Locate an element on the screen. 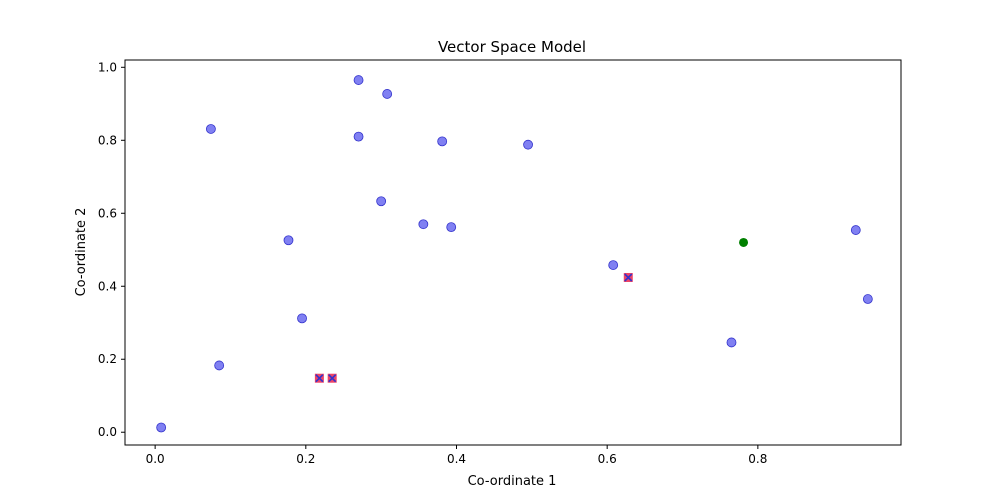 Image resolution: width=1000 pixels, height=504 pixels. y-tick-label: 0.4 is located at coordinates (107, 286).